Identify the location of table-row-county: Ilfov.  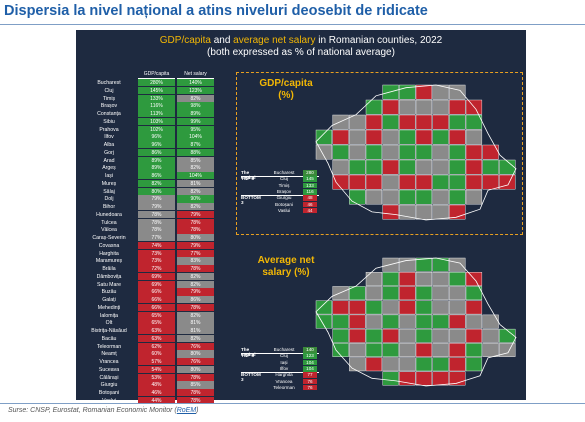
(109, 137).